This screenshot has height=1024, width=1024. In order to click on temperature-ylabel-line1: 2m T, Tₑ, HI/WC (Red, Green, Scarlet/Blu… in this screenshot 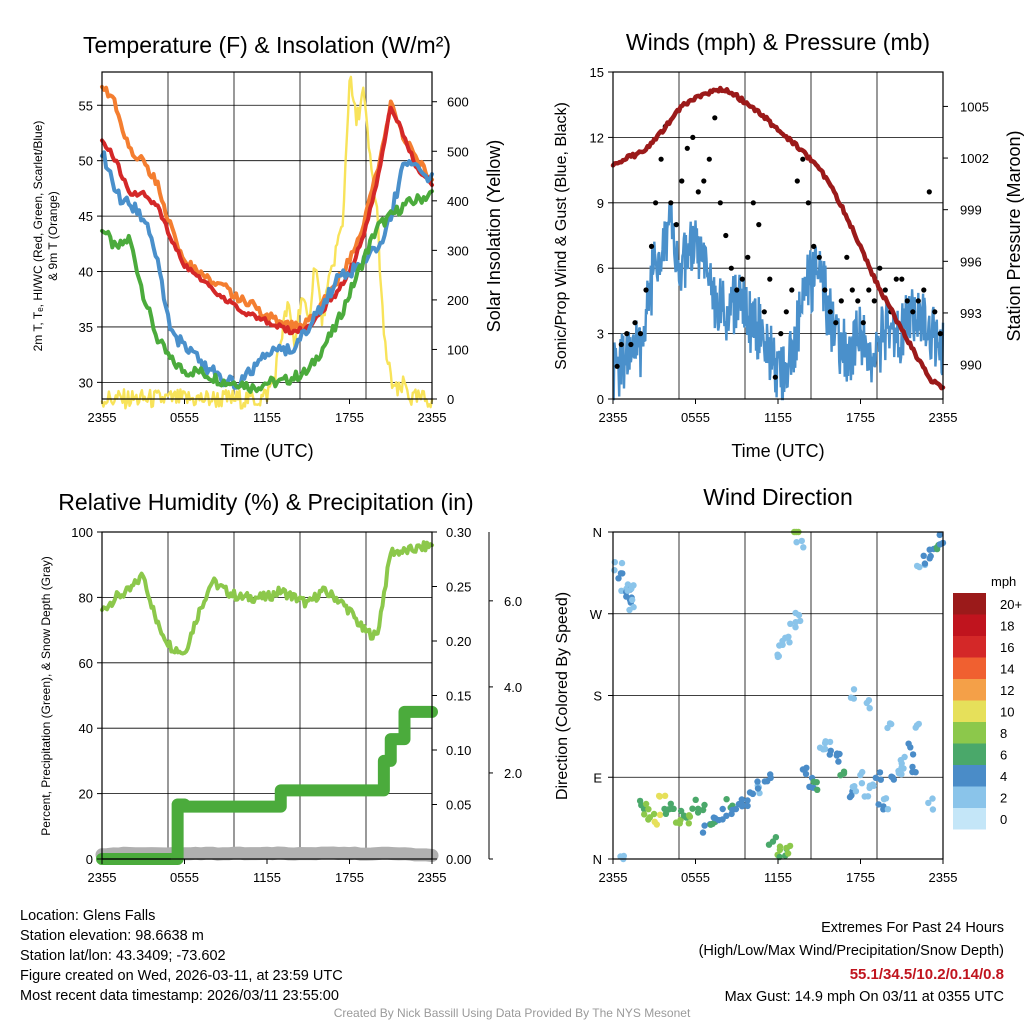, I will do `click(38, 236)`.